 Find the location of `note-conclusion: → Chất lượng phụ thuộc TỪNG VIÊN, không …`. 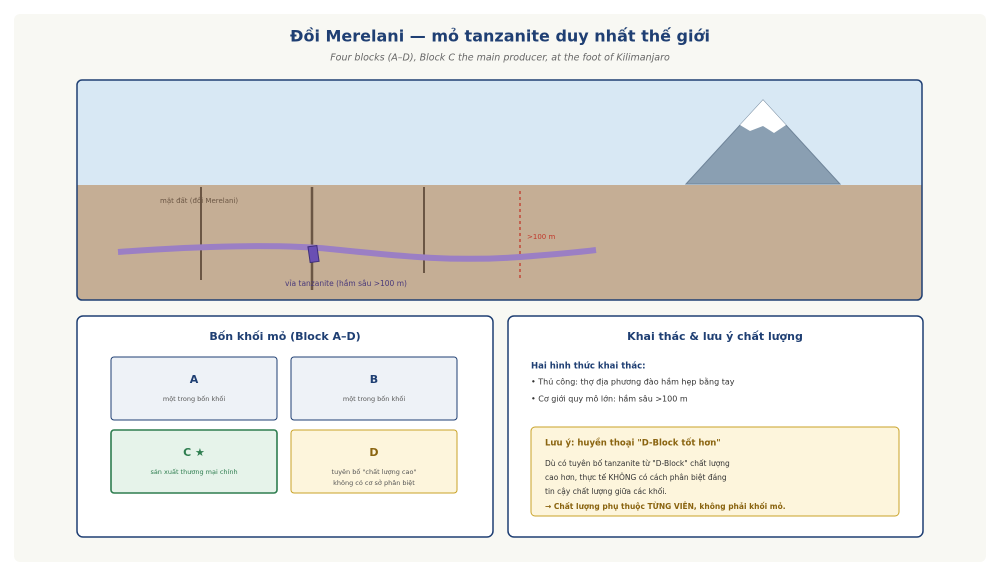

note-conclusion: → Chất lượng phụ thuộc TỪNG VIÊN, không … is located at coordinates (665, 506).